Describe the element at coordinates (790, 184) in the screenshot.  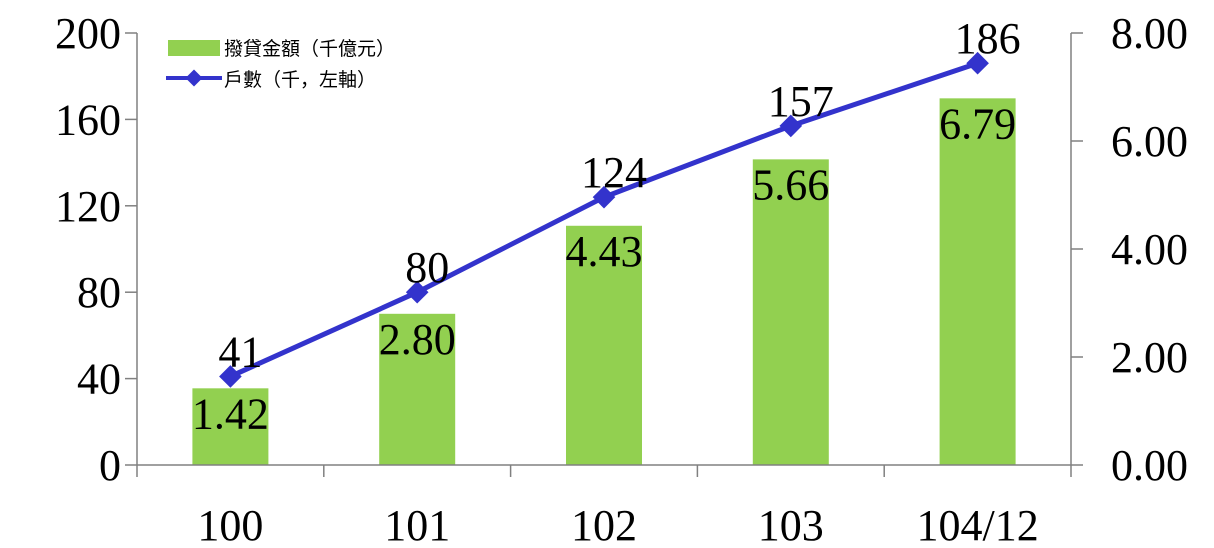
I see `bar-data-label: 5.66` at that location.